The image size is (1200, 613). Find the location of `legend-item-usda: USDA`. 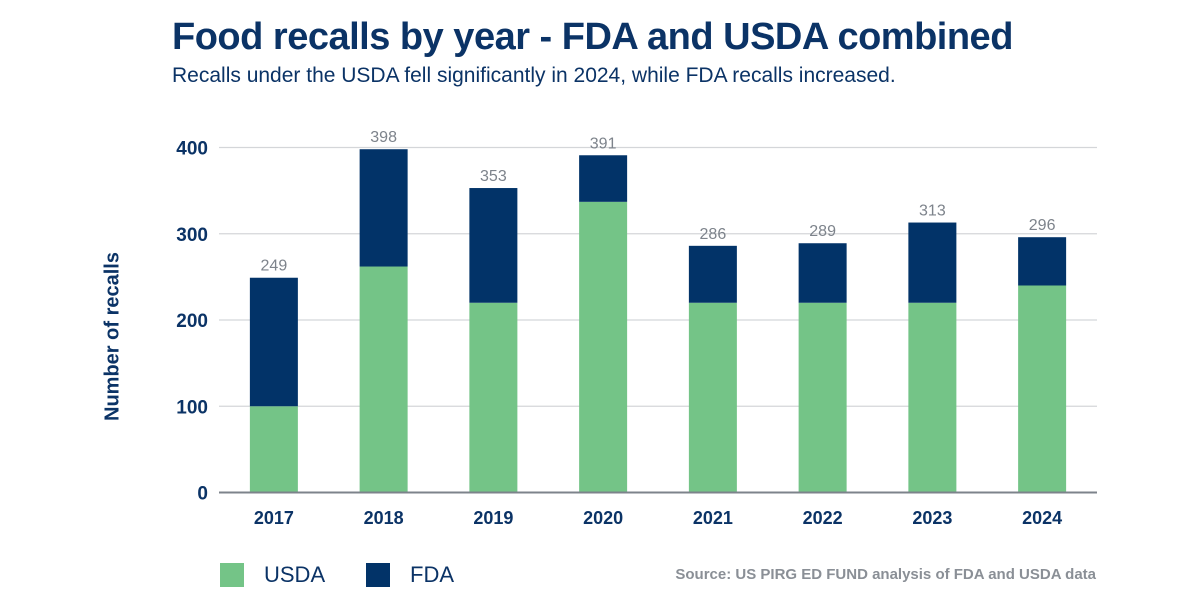

legend-item-usda: USDA is located at coordinates (272, 575).